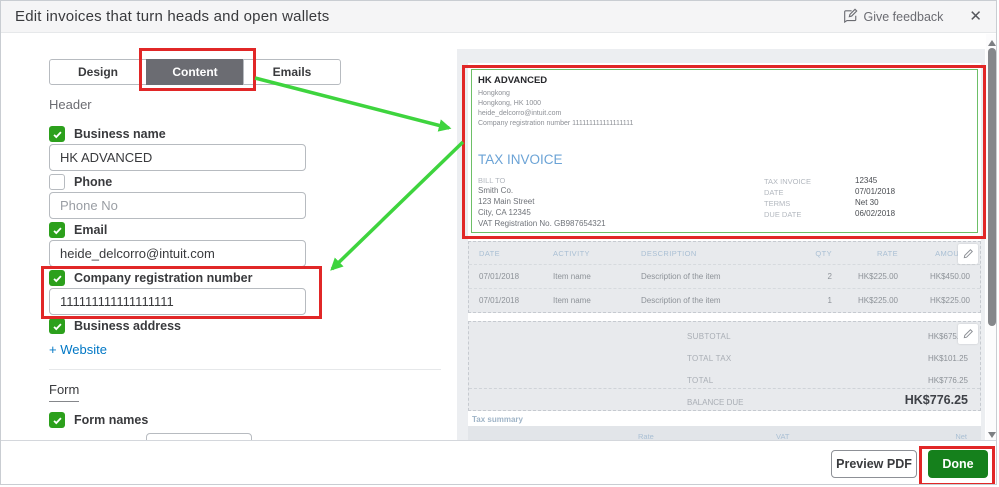  Describe the element at coordinates (496, 190) in the screenshot. I see `bill-to-line: Smith Co.` at that location.